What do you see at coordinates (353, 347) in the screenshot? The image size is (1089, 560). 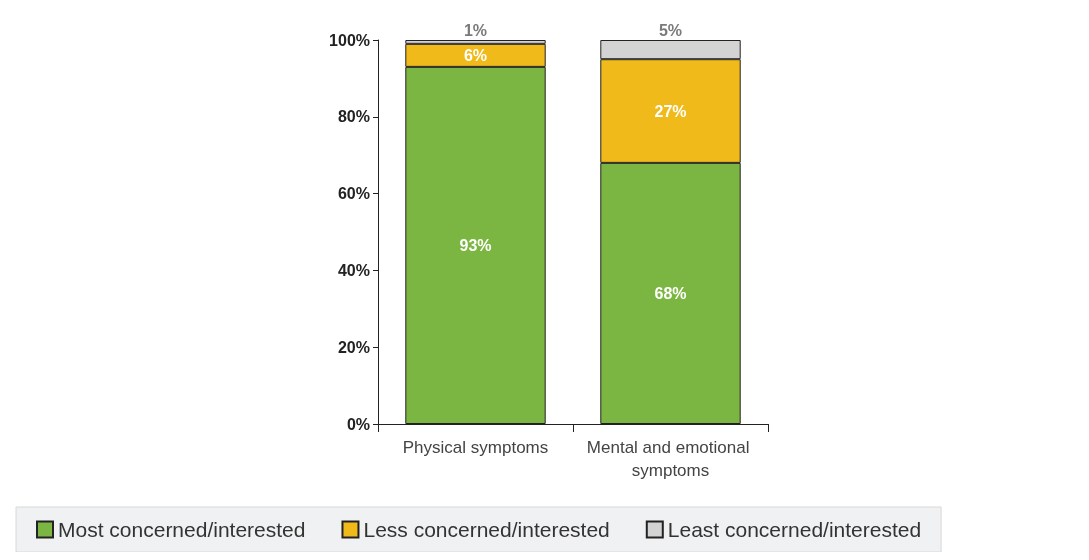 I see `y-tick-label: 20%` at bounding box center [353, 347].